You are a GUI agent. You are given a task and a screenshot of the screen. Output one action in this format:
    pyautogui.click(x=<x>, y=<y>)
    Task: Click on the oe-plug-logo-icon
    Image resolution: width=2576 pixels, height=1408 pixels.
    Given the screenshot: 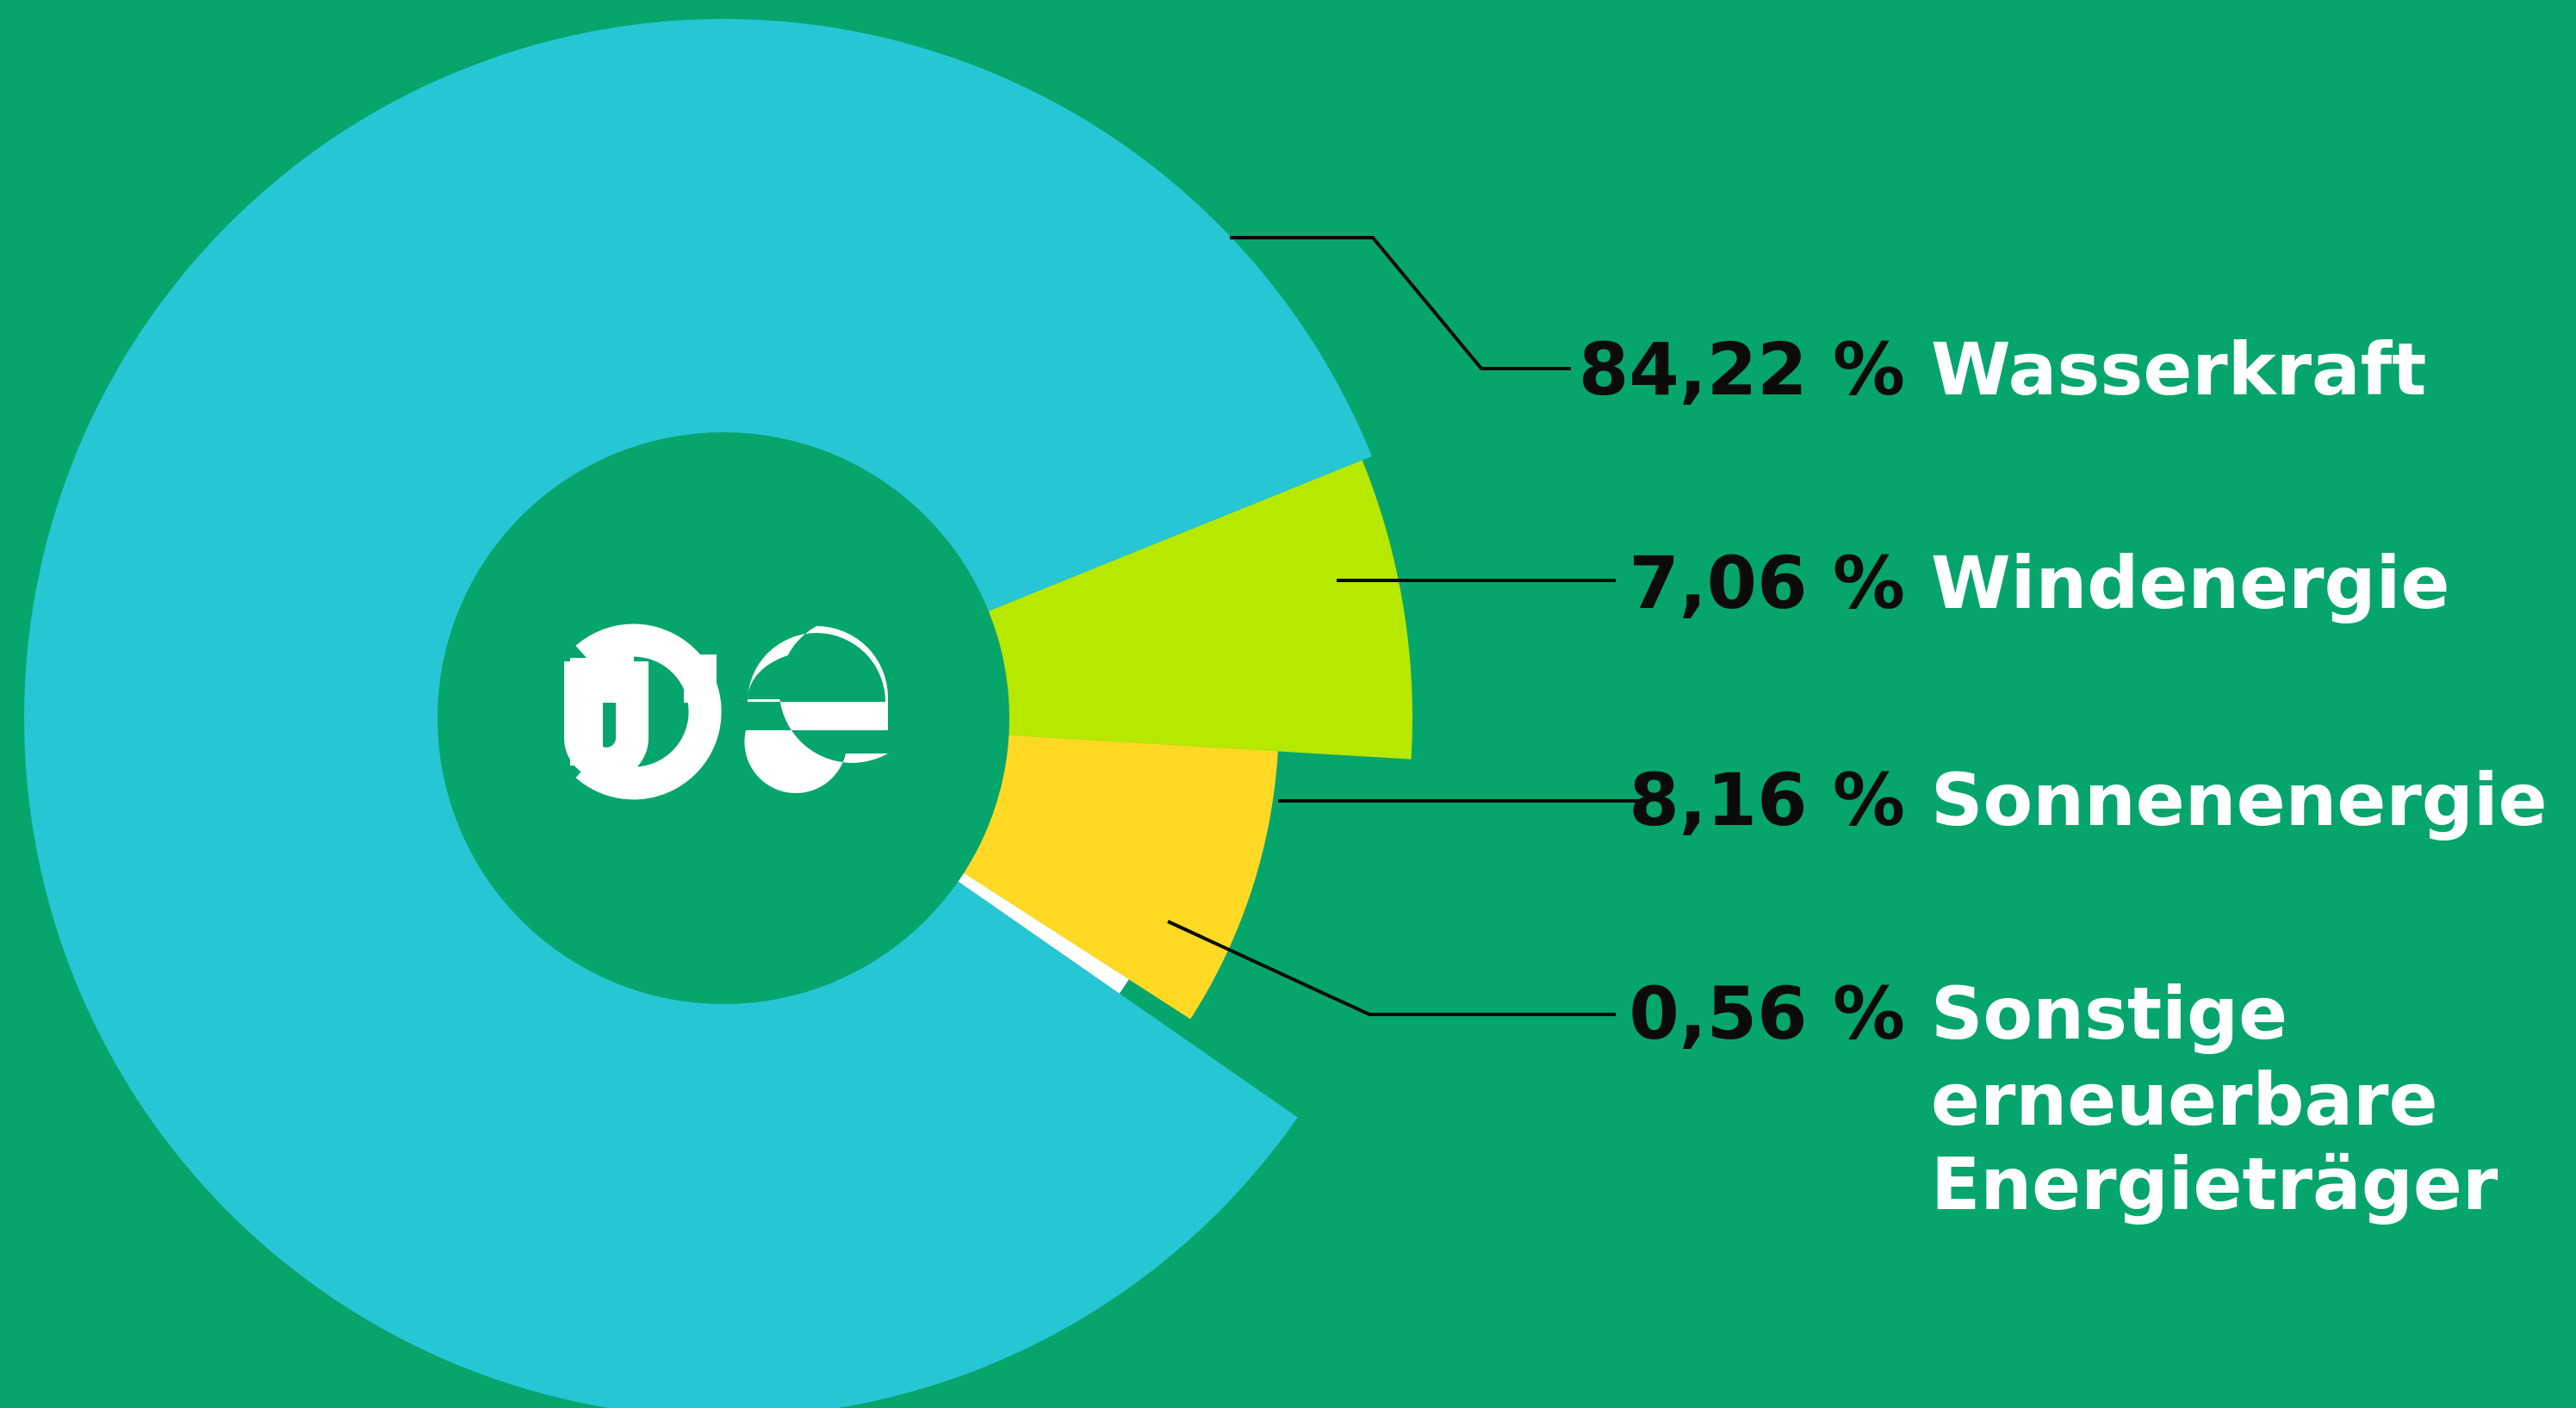 What is the action you would take?
    pyautogui.click(x=726, y=711)
    